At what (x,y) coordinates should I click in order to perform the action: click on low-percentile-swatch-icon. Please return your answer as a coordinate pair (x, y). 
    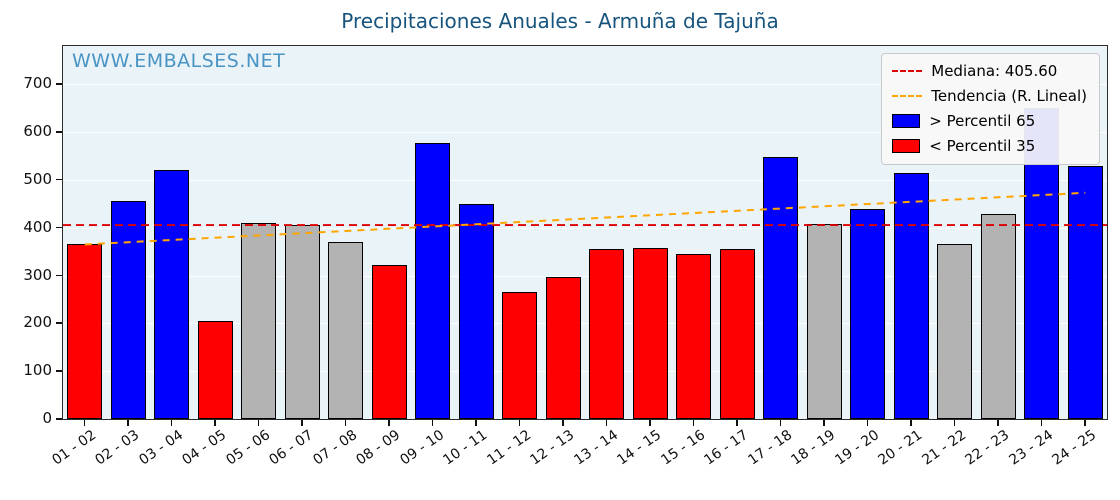
    Looking at the image, I should click on (906, 146).